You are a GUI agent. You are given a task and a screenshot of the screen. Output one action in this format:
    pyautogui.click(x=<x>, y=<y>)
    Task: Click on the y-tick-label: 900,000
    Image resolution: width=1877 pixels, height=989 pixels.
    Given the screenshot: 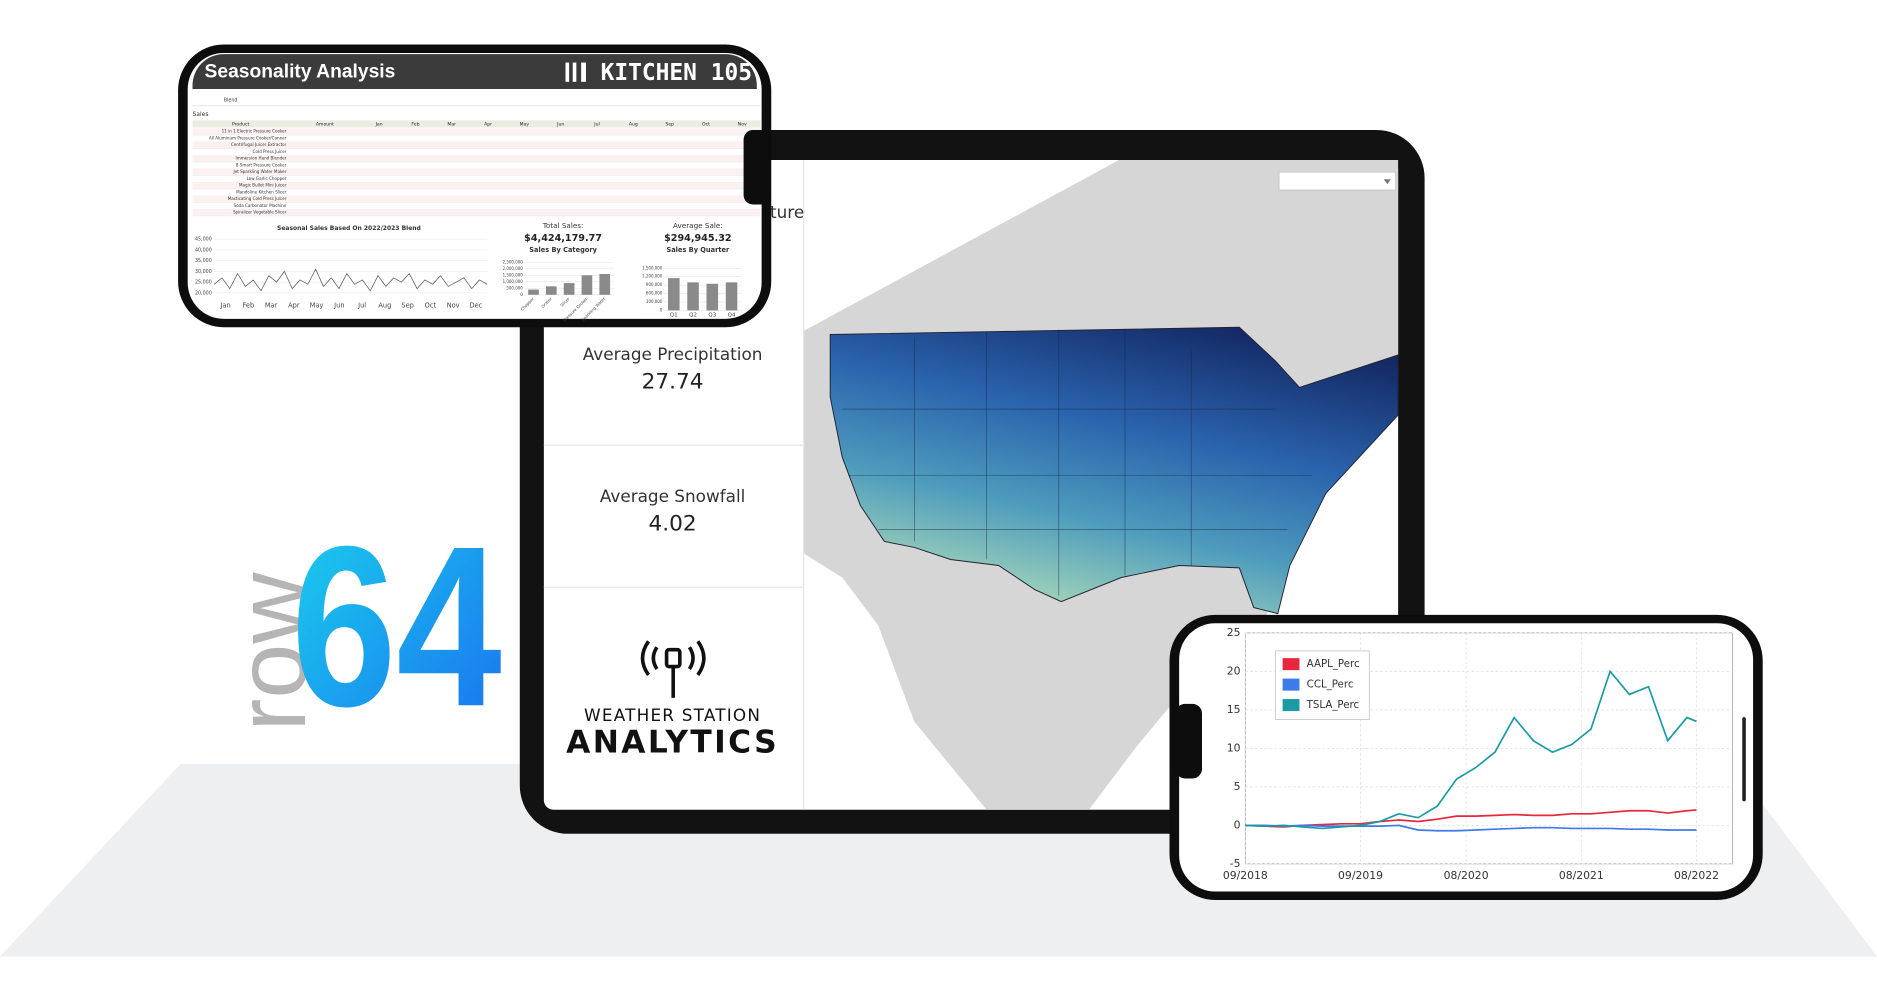 What is the action you would take?
    pyautogui.click(x=654, y=284)
    